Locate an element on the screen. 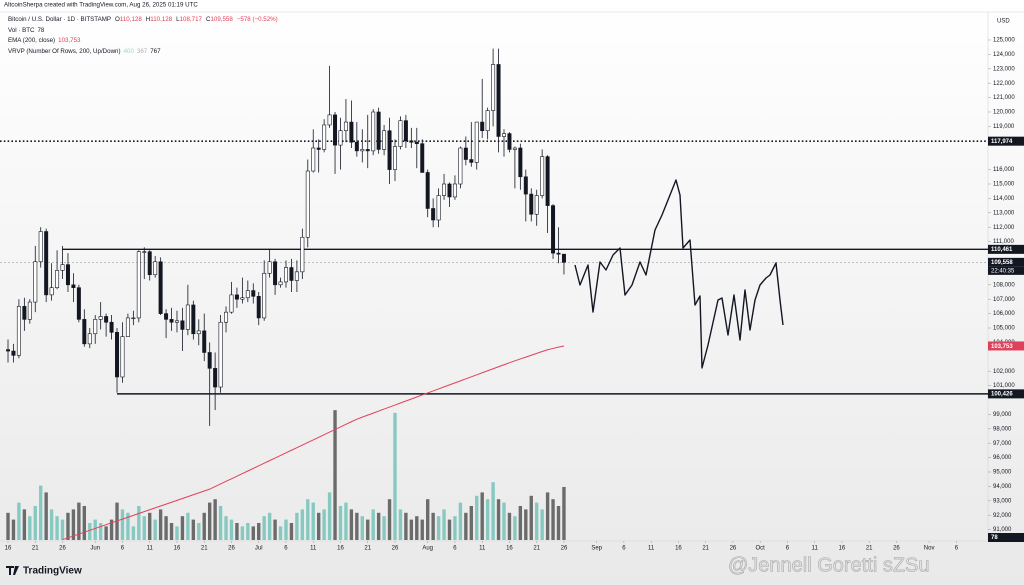 The image size is (1024, 585). y-tick-label: 122,000 is located at coordinates (1004, 84).